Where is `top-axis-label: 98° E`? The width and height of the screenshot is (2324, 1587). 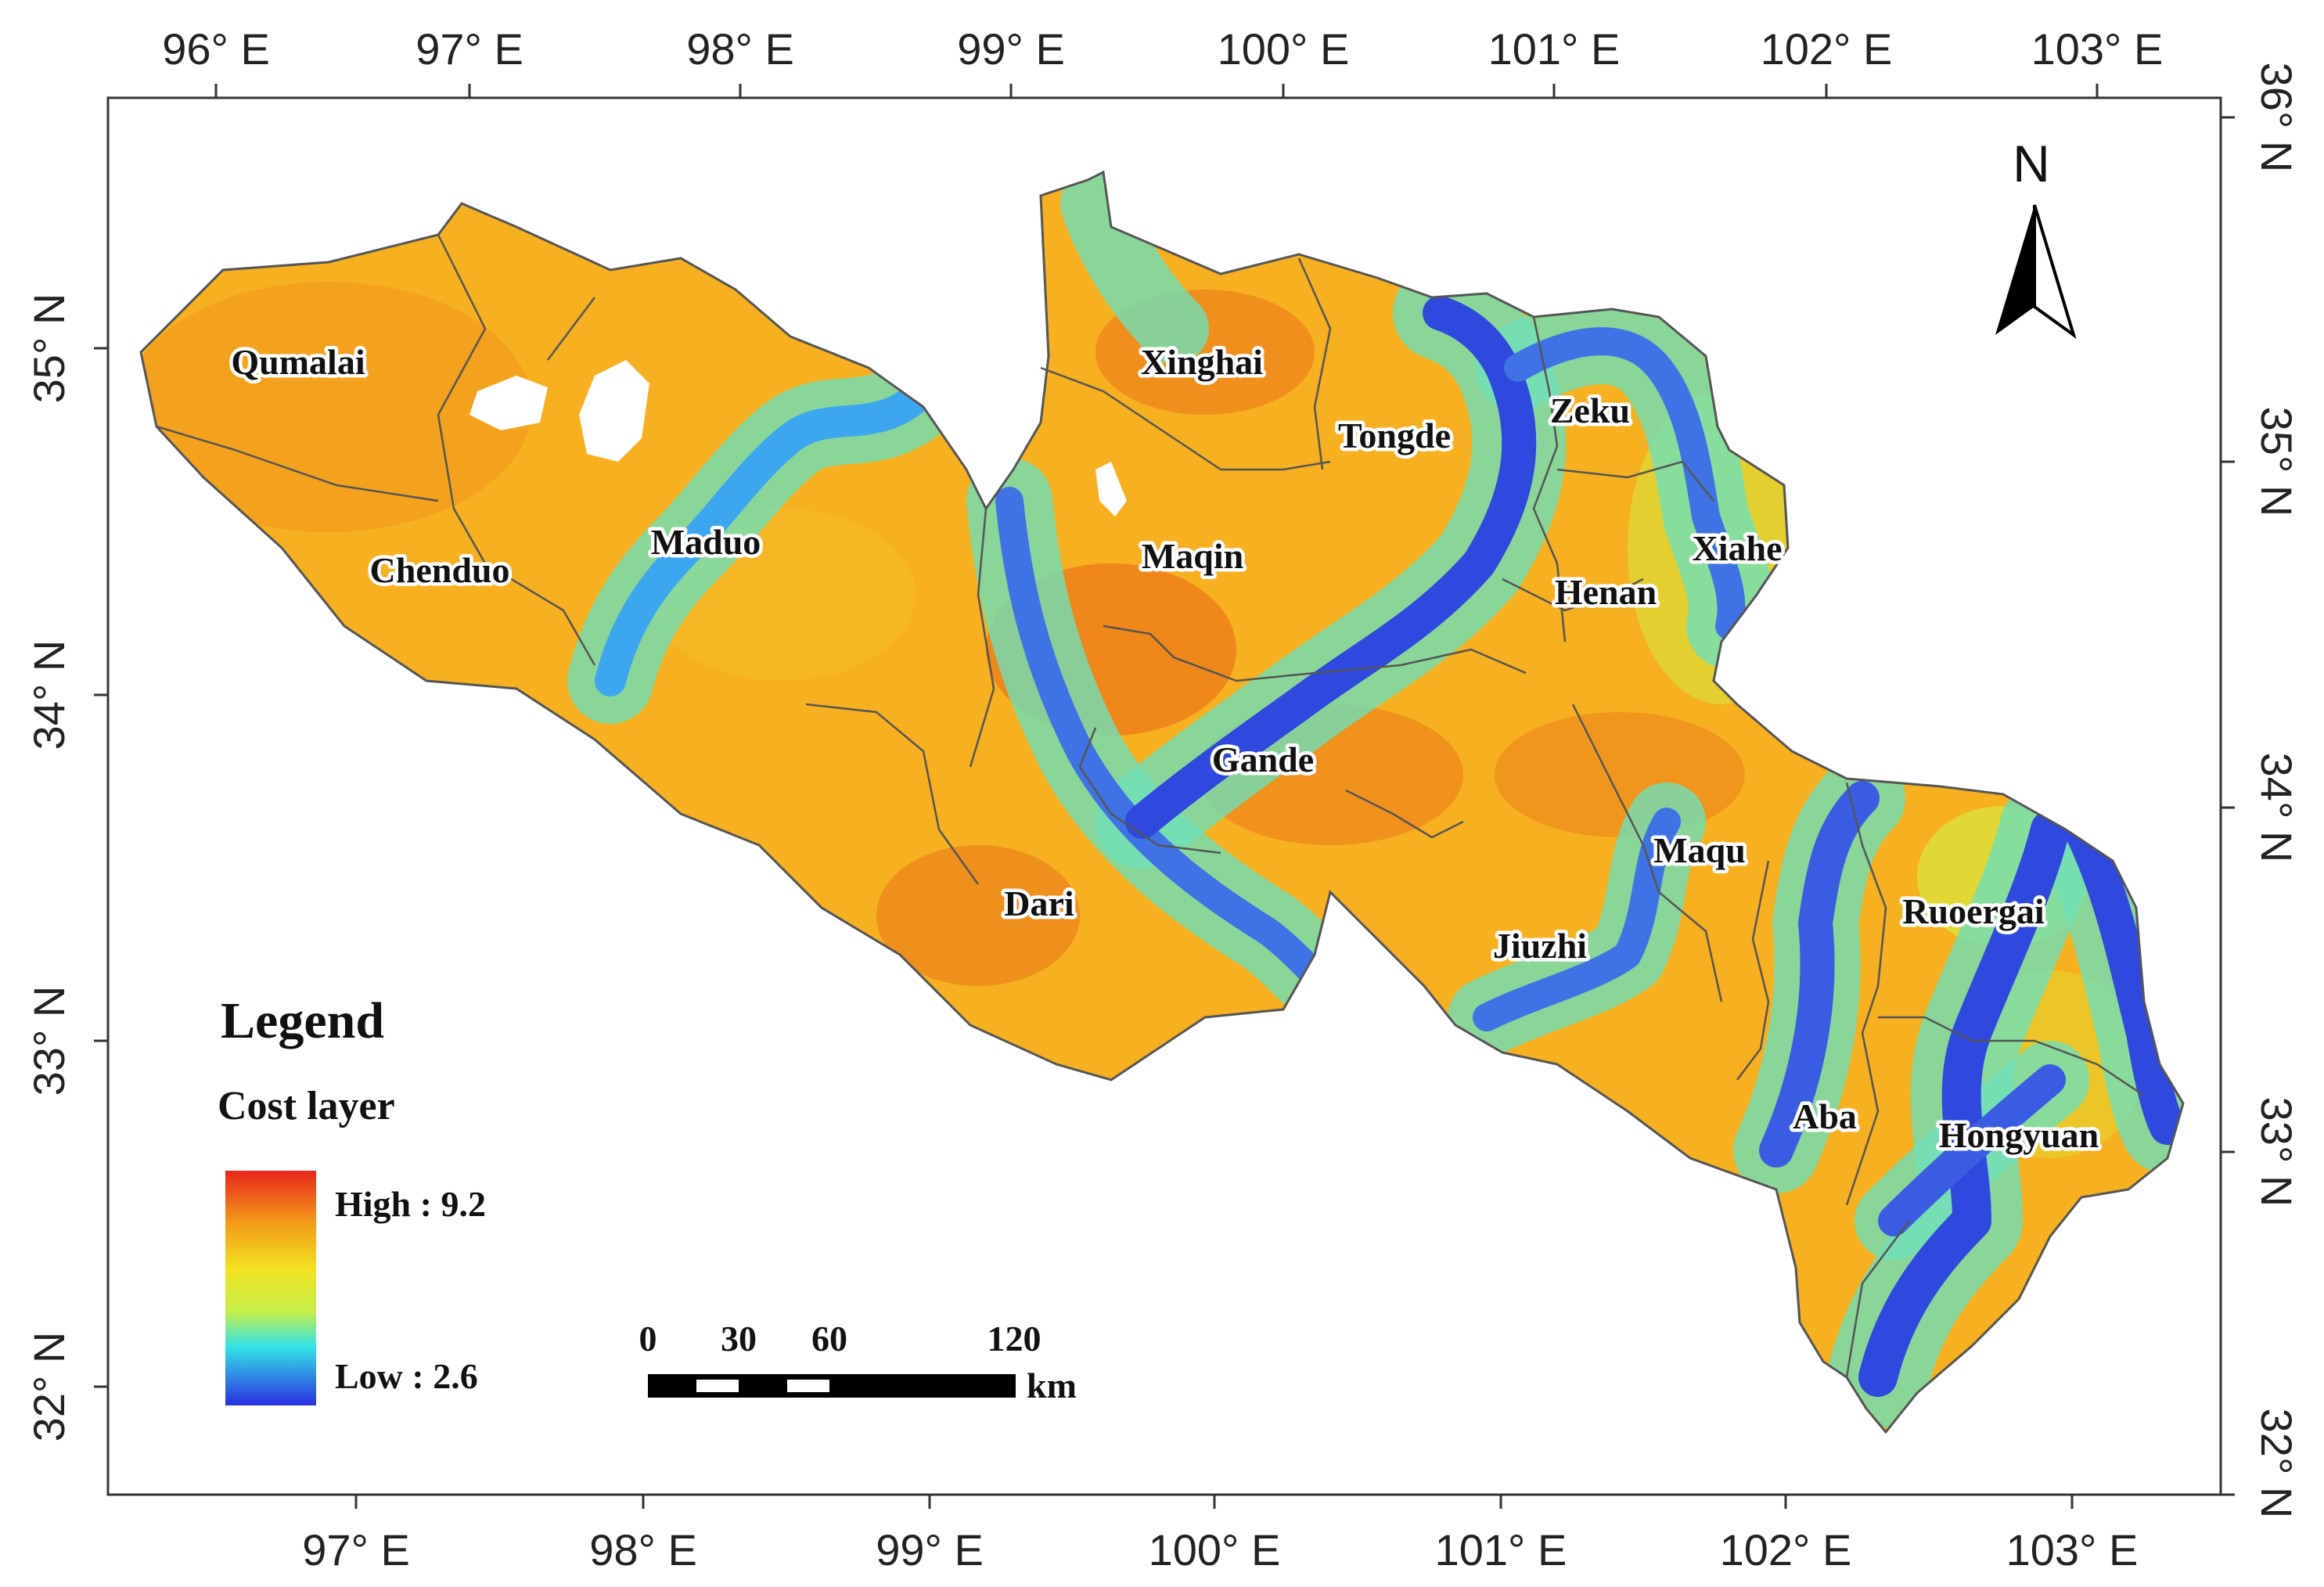 top-axis-label: 98° E is located at coordinates (740, 49).